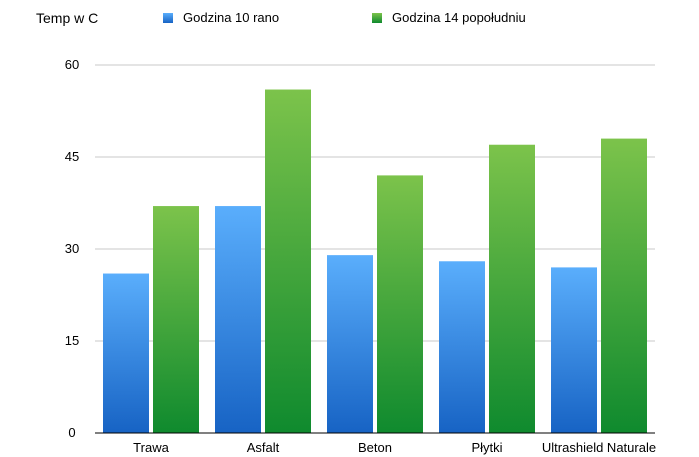  What do you see at coordinates (263, 447) in the screenshot?
I see `x-tick-label: Asfalt` at bounding box center [263, 447].